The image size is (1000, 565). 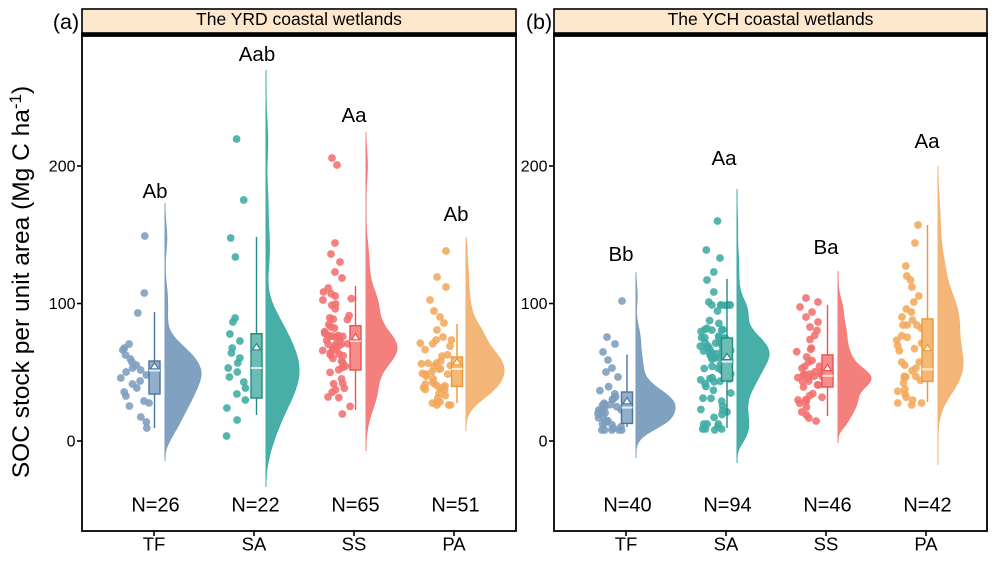 I want to click on svg-text: N=94, so click(x=727, y=506).